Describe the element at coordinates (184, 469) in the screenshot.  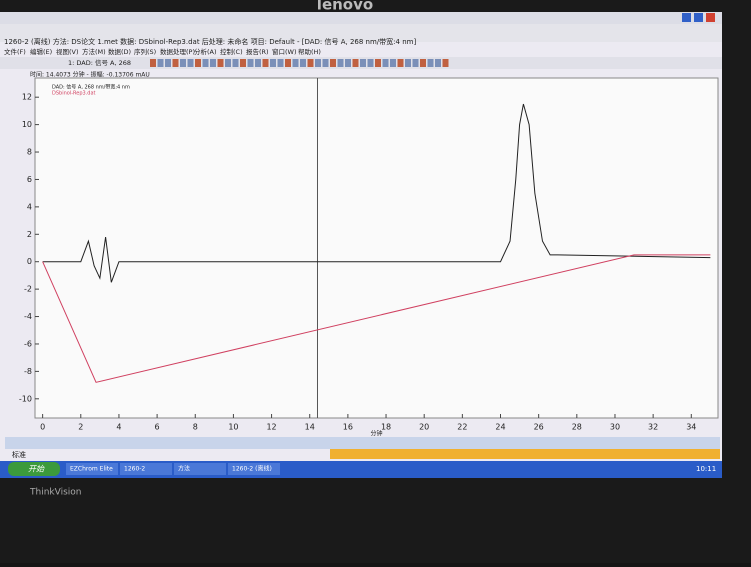
I see `task-label: 方法` at that location.